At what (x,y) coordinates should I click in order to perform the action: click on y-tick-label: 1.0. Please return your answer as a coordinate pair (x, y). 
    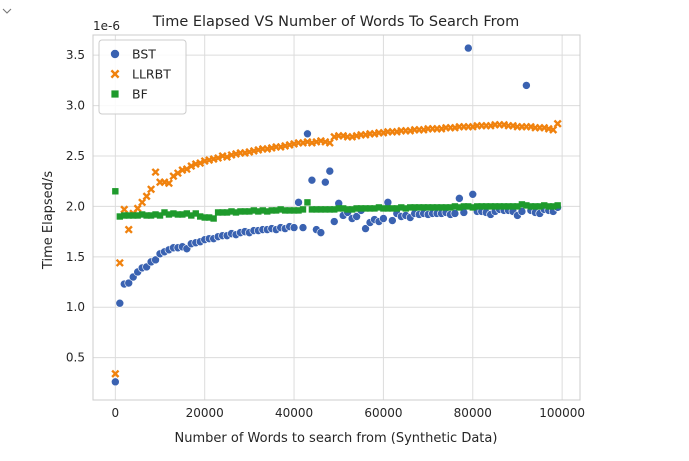
    Looking at the image, I should click on (75, 307).